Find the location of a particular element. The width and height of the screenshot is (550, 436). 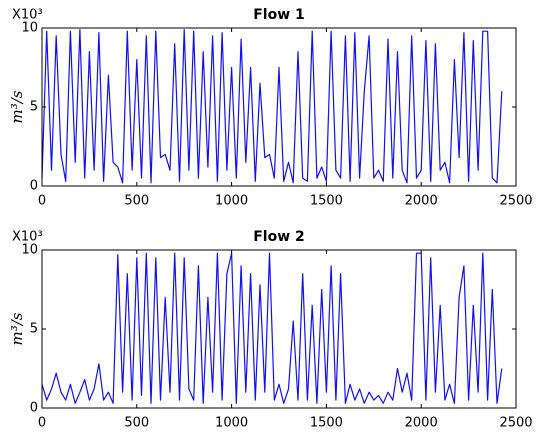

chart-title: Flow 2 is located at coordinates (279, 237).